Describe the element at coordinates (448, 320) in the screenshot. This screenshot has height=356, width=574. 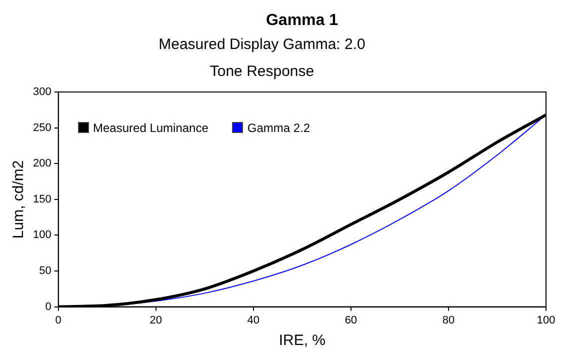
I see `x-tick-label: 80` at that location.